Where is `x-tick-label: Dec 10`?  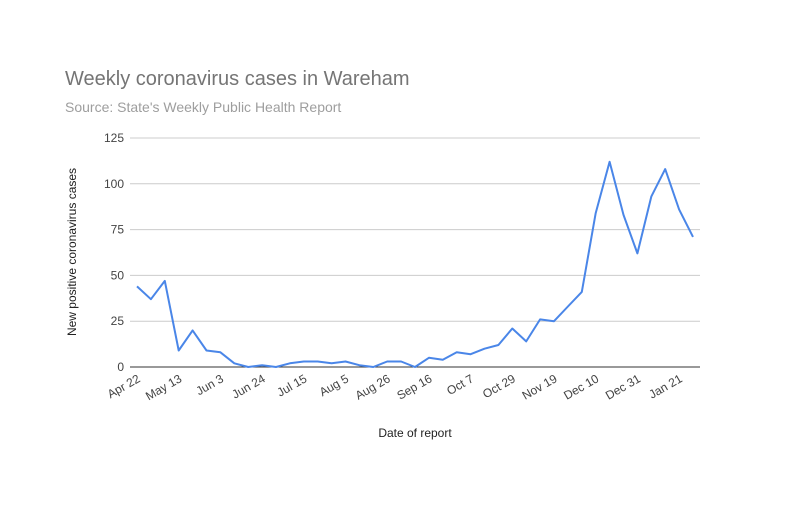
x-tick-label: Dec 10 is located at coordinates (581, 386).